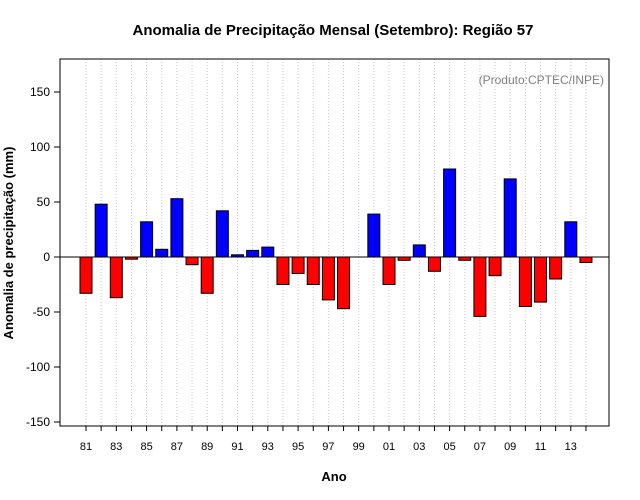 The height and width of the screenshot is (500, 640). What do you see at coordinates (333, 439) in the screenshot?
I see `x-axis: 81 83 85 87 89 91 93 95 97 99 01 03 05 07 09 11 13` at bounding box center [333, 439].